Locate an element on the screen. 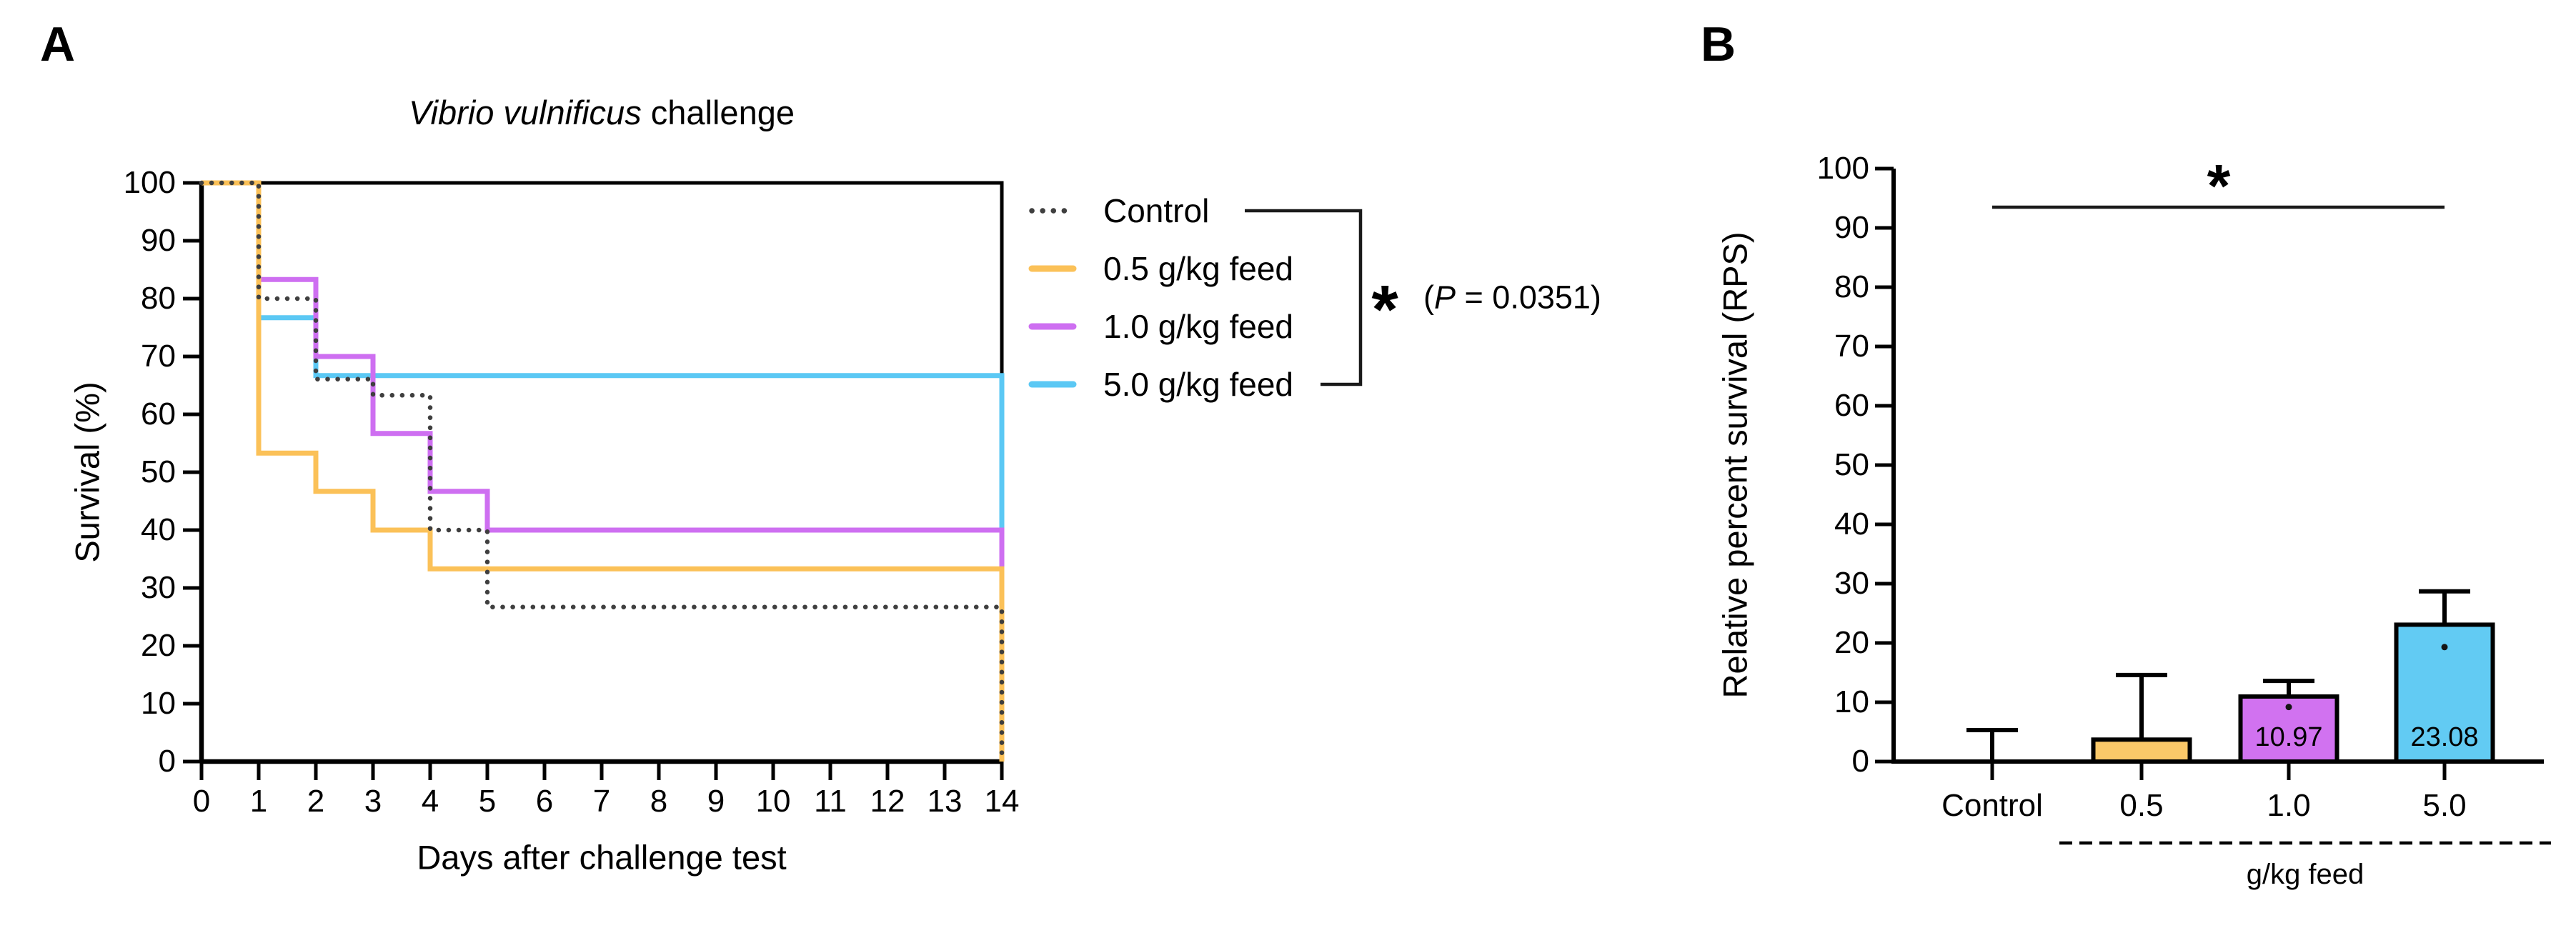 The width and height of the screenshot is (2576, 928). bar-value-label-5.0: 23.08 is located at coordinates (2444, 737).